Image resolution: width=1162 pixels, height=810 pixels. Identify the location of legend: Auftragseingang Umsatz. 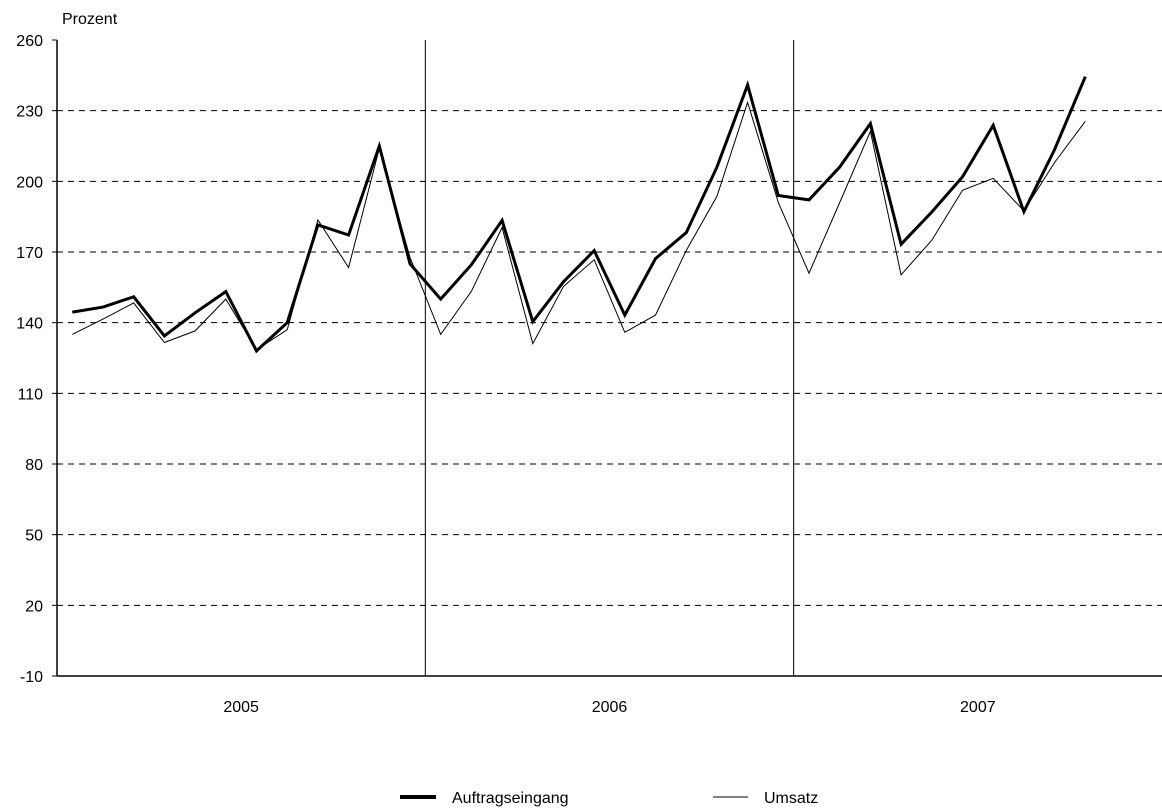
(609, 798).